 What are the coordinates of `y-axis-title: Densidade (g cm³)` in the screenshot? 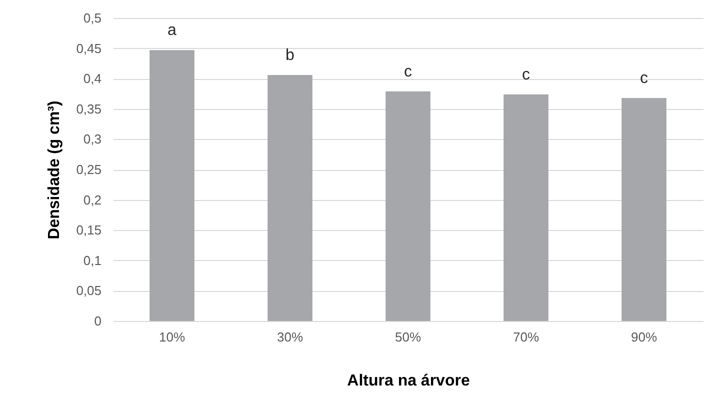 It's located at (55, 170).